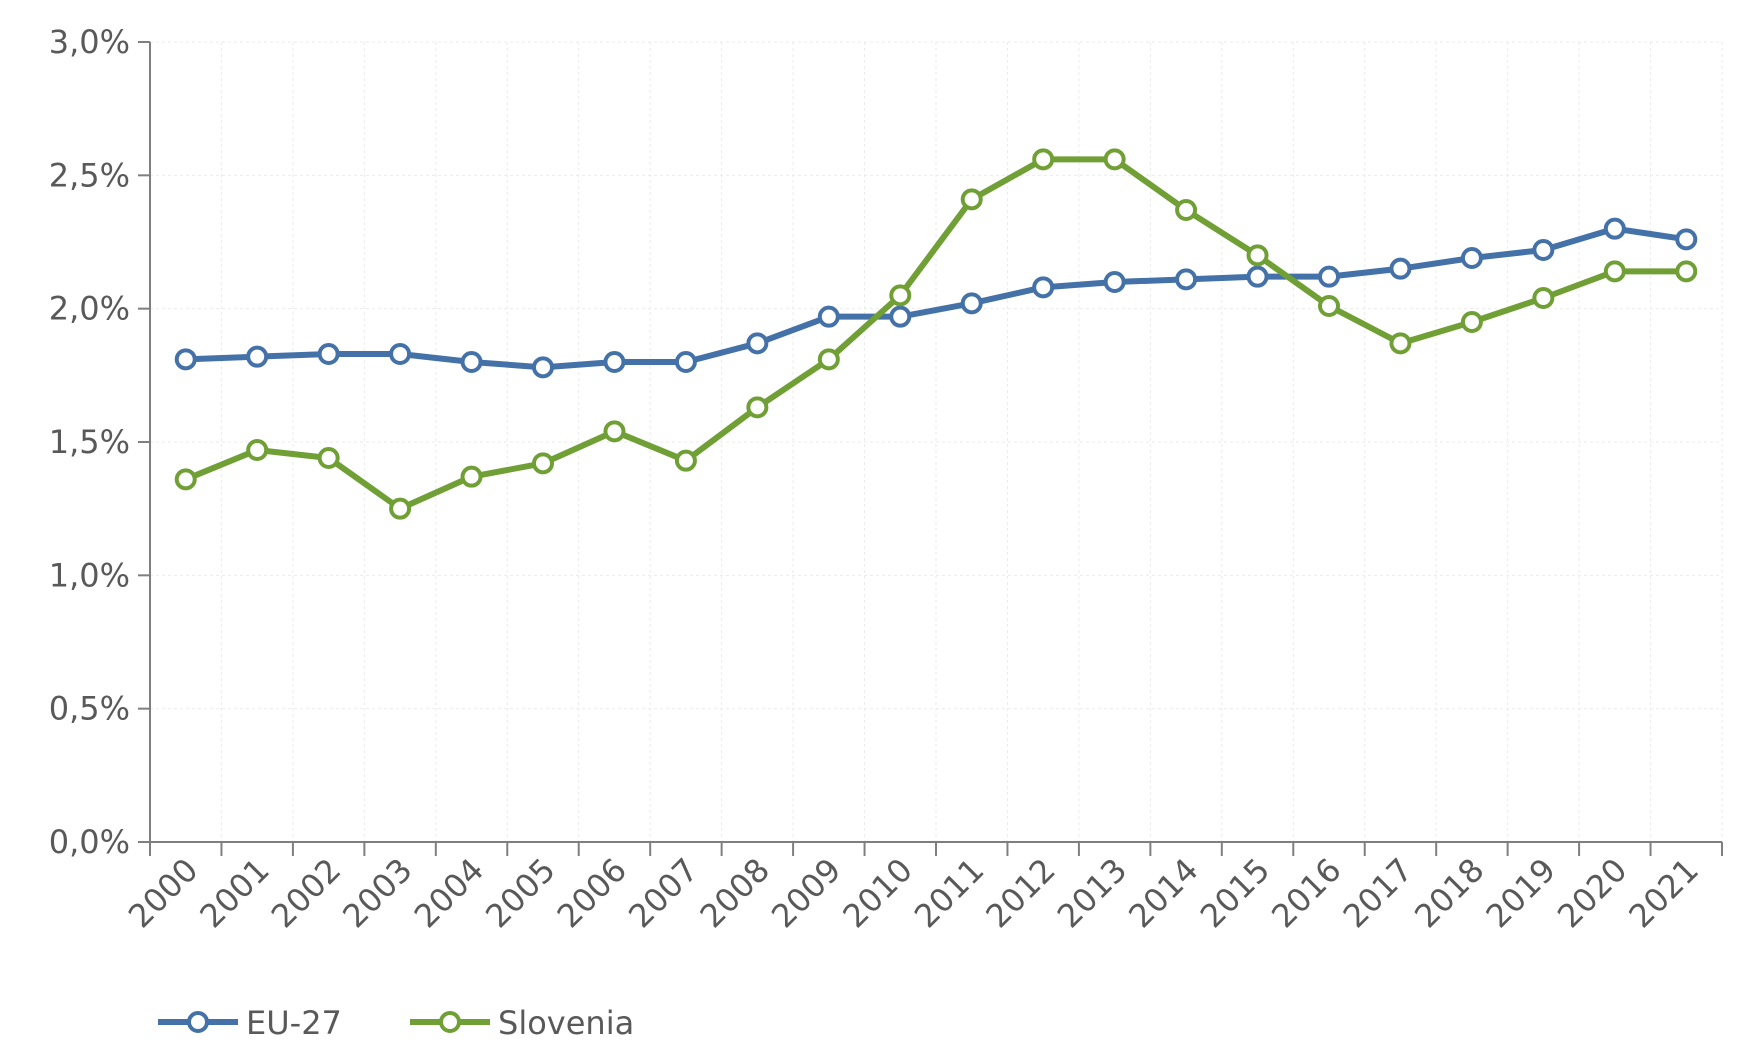  Describe the element at coordinates (1235, 893) in the screenshot. I see `x-tick-label: 2015` at that location.